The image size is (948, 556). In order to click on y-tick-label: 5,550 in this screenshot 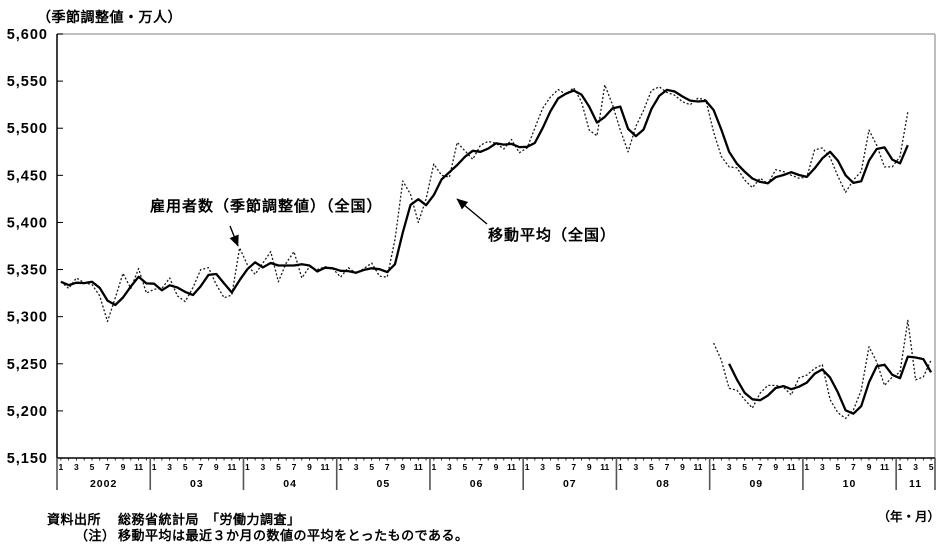, I will do `click(27, 82)`.